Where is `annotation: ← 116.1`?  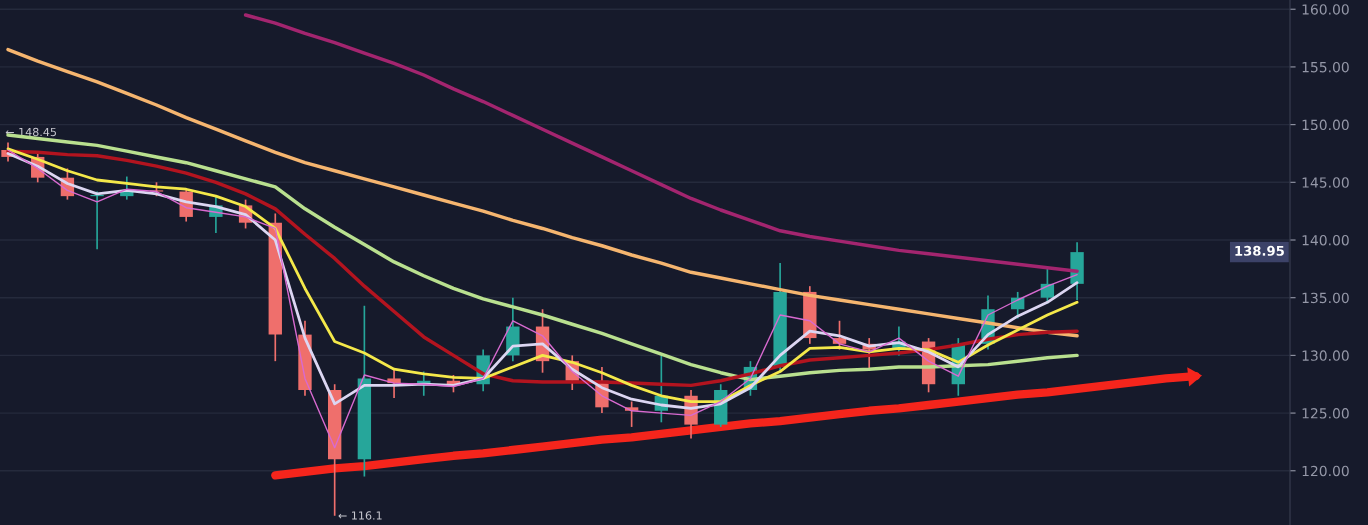 annotation: ← 116.1 is located at coordinates (360, 515).